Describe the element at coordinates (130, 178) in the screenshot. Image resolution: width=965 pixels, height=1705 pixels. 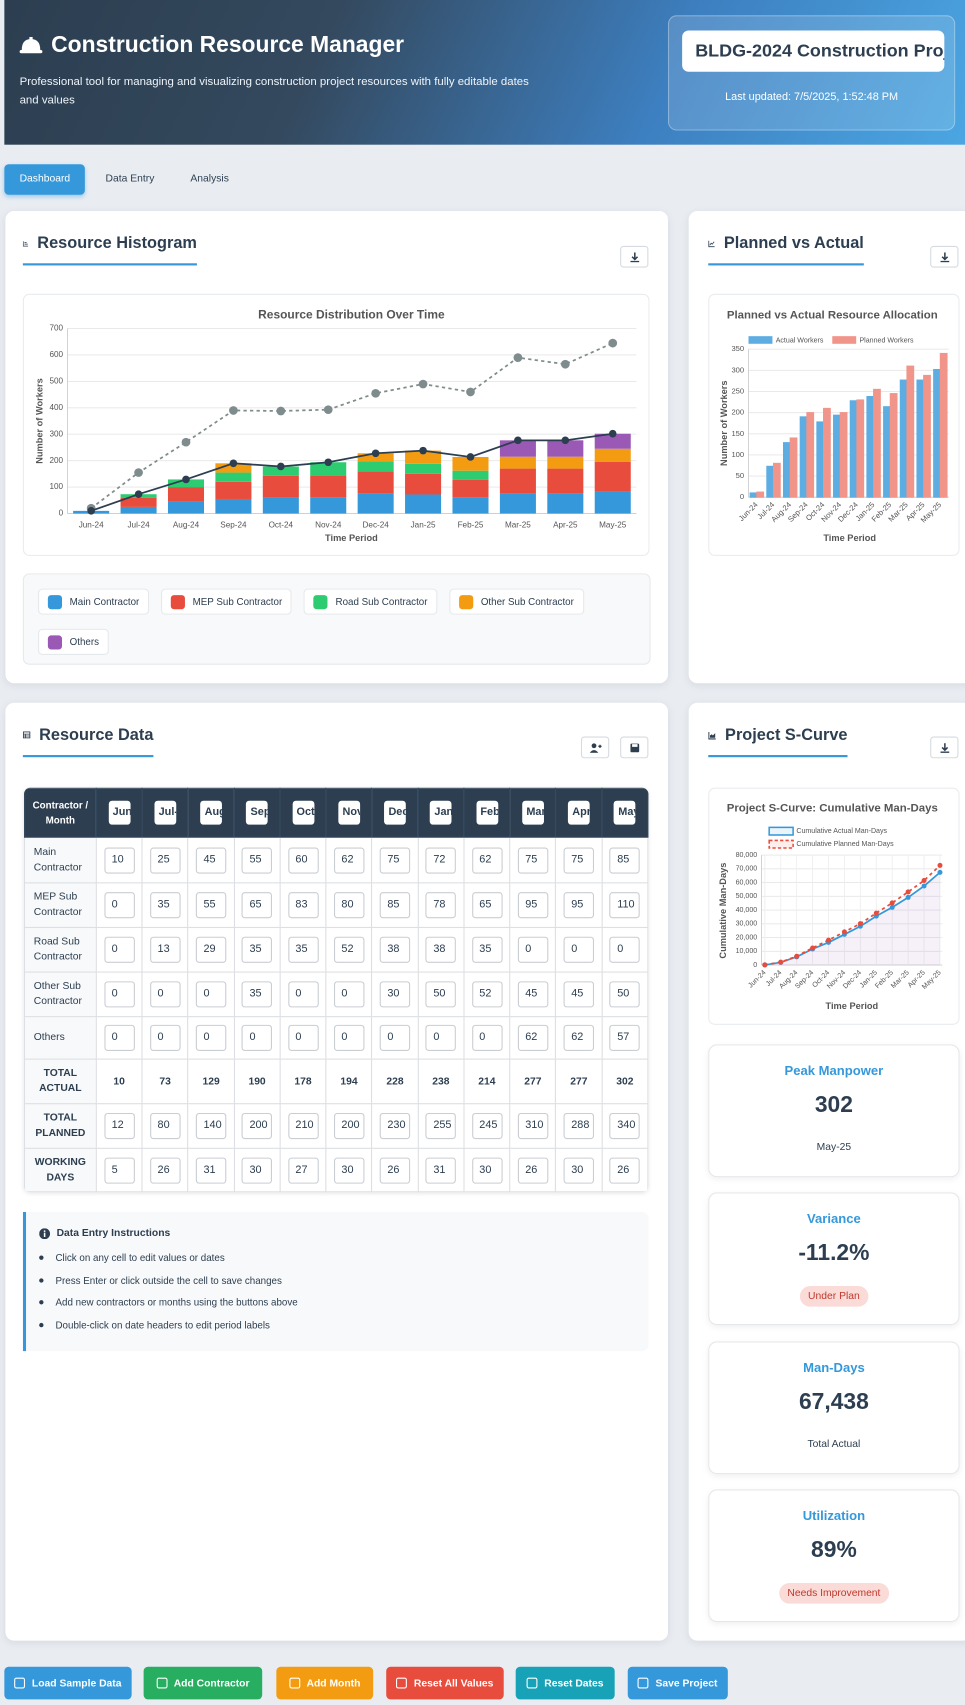
I see `tab: Data Entry` at that location.